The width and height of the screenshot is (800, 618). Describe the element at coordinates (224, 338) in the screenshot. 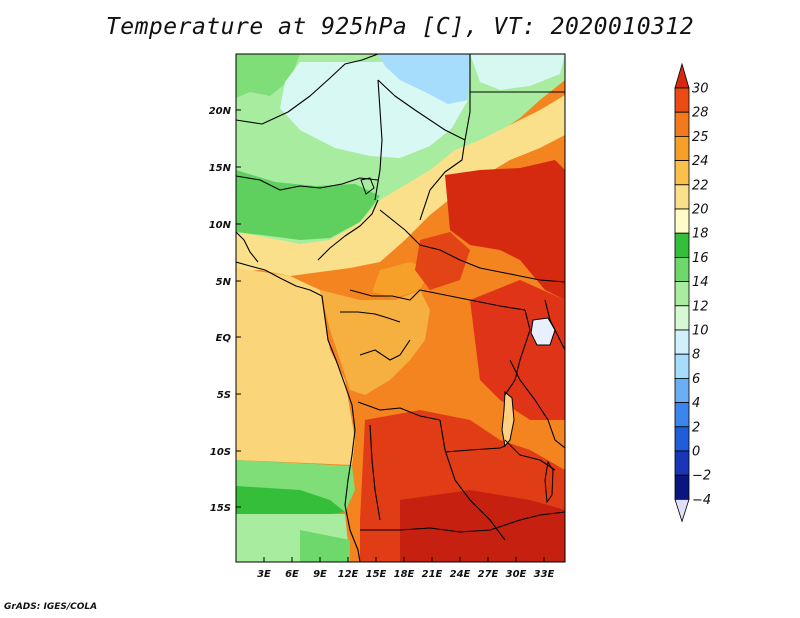

I see `lat-label: EQ` at that location.